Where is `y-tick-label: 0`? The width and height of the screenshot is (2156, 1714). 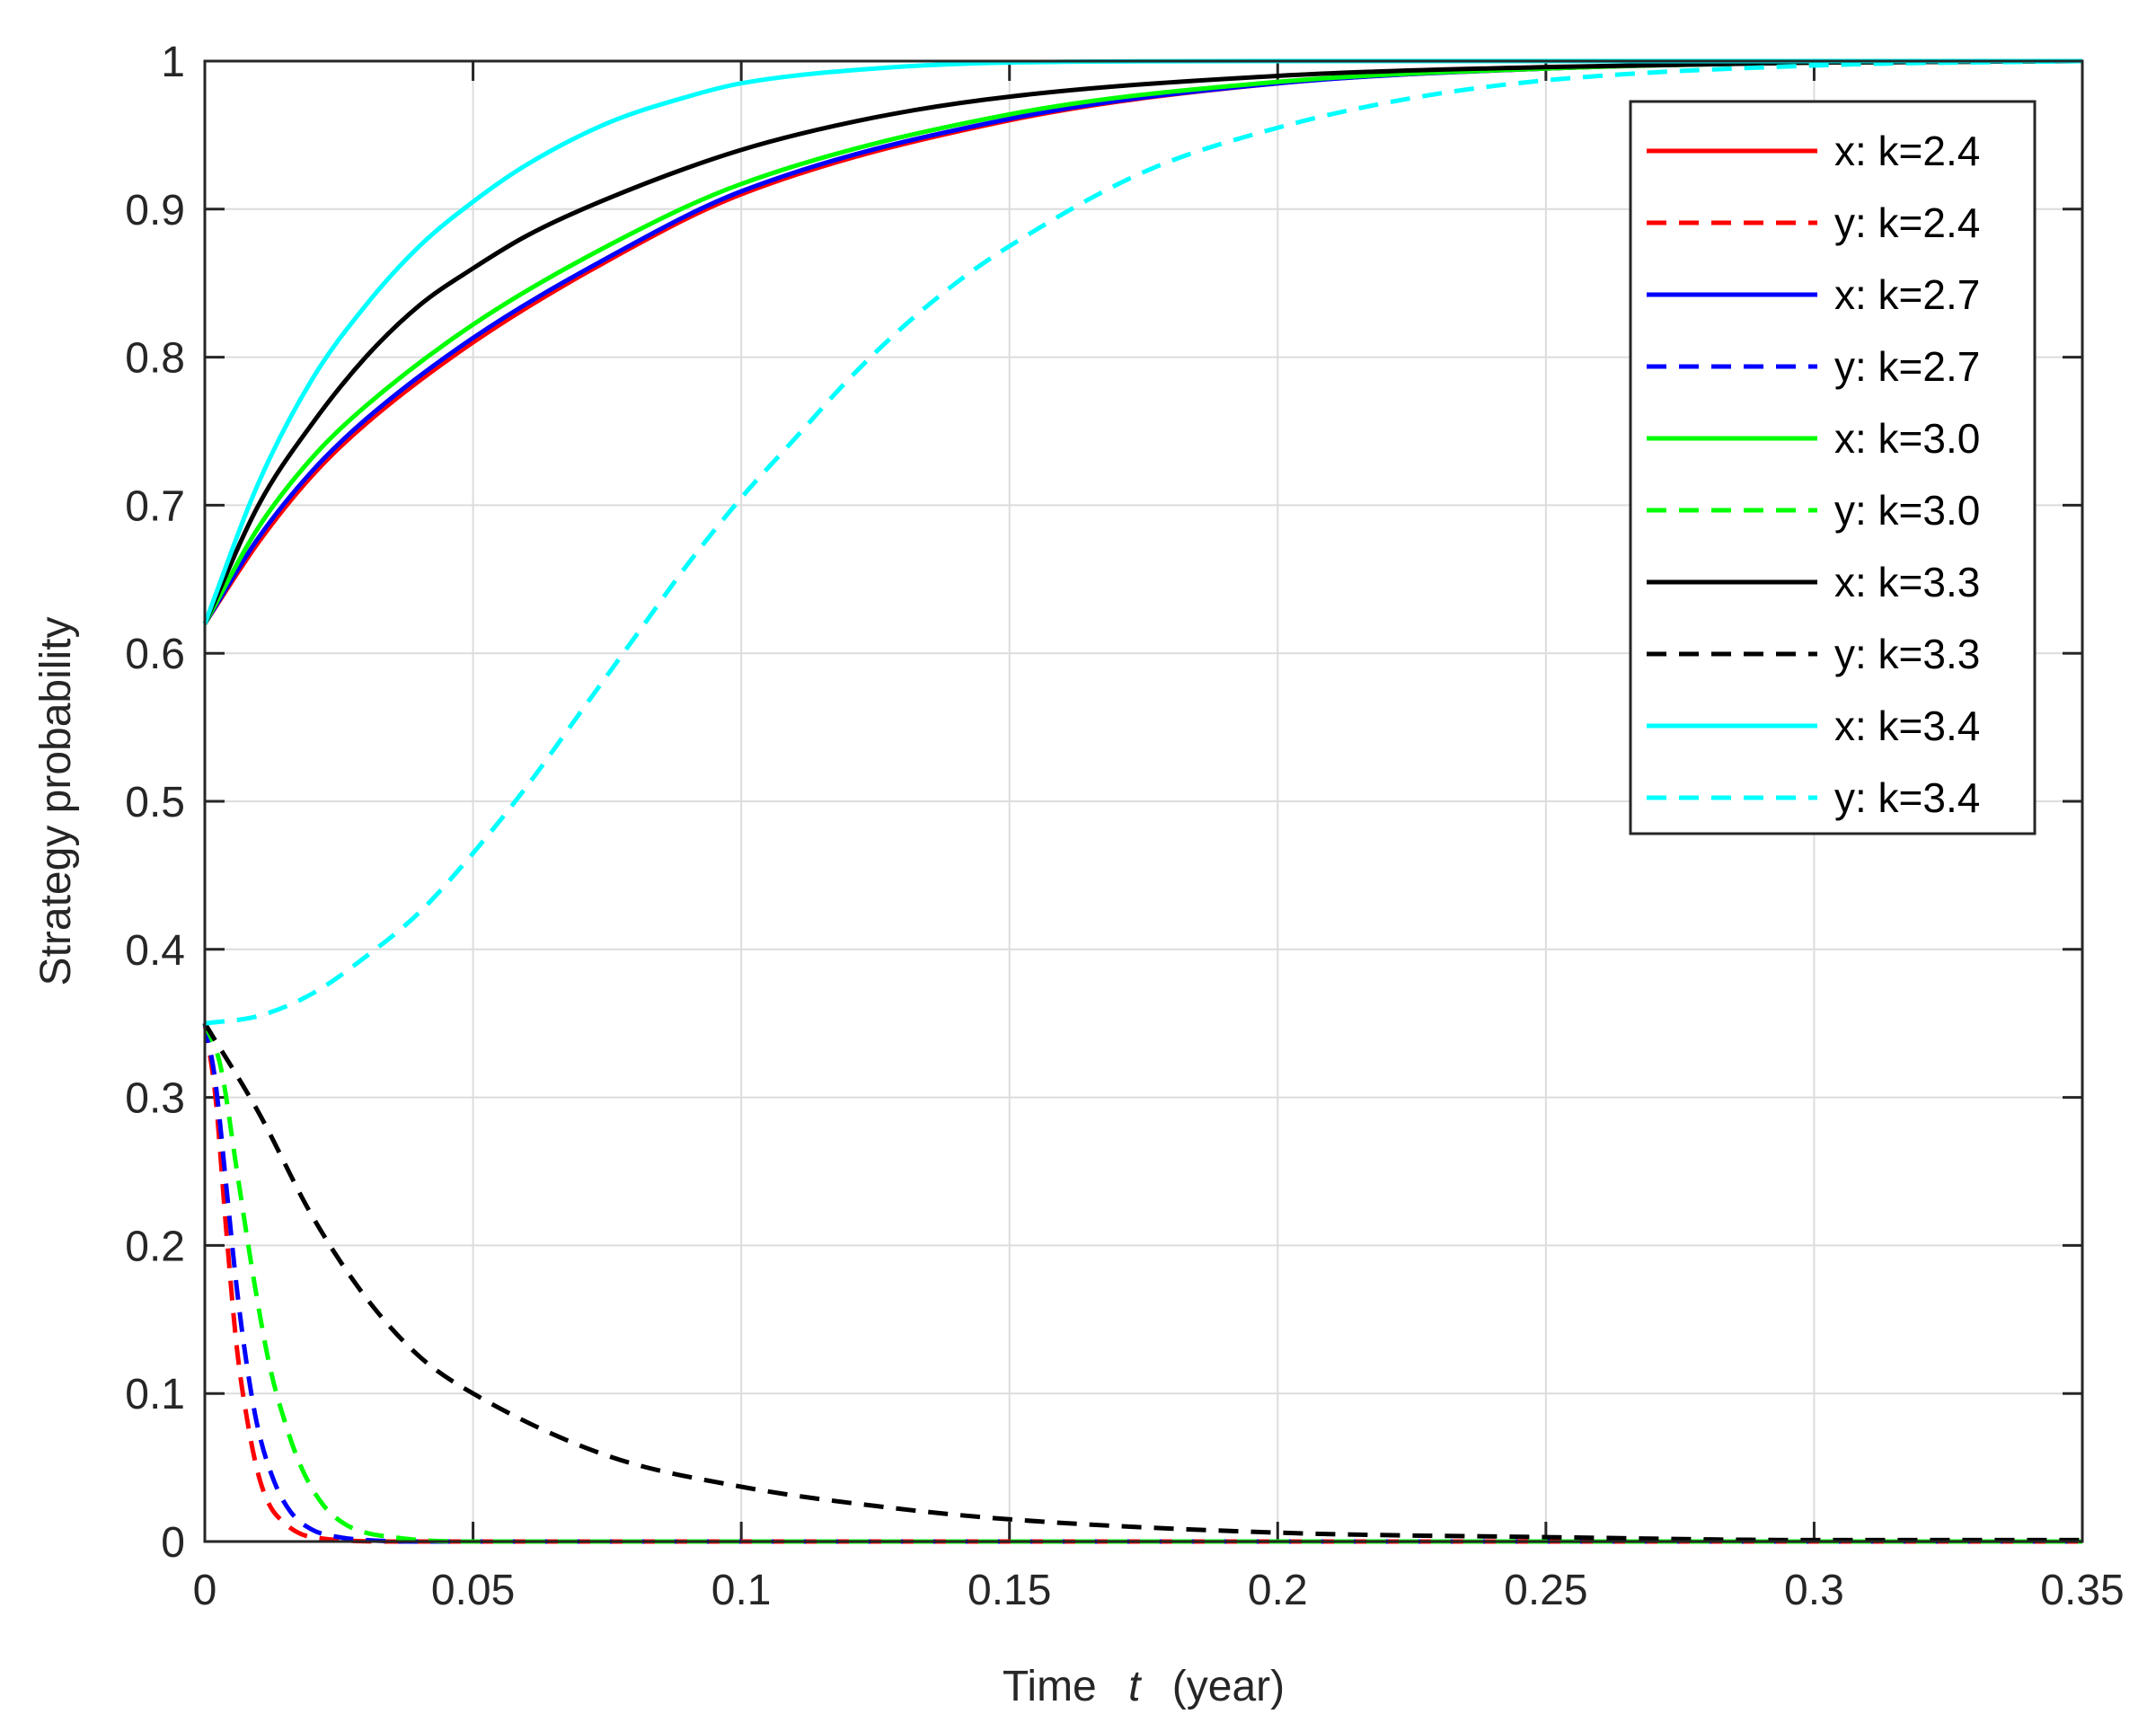 y-tick-label: 0 is located at coordinates (173, 1543).